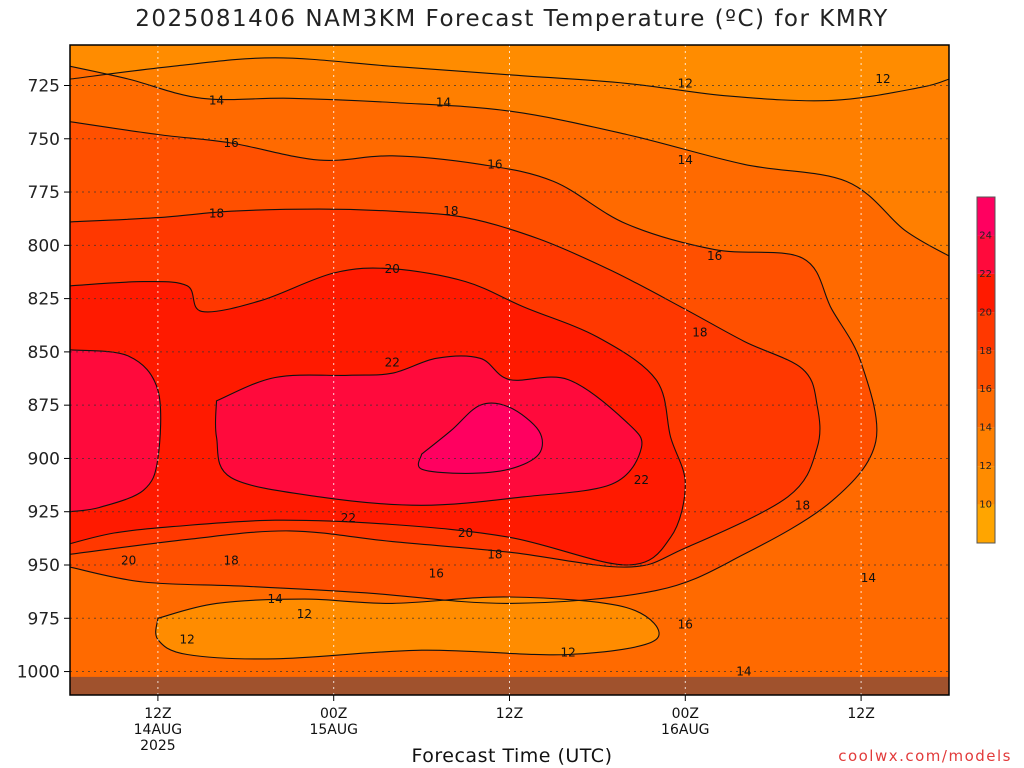 The height and width of the screenshot is (768, 1024). I want to click on colorbar-tick-label: 16, so click(985, 389).